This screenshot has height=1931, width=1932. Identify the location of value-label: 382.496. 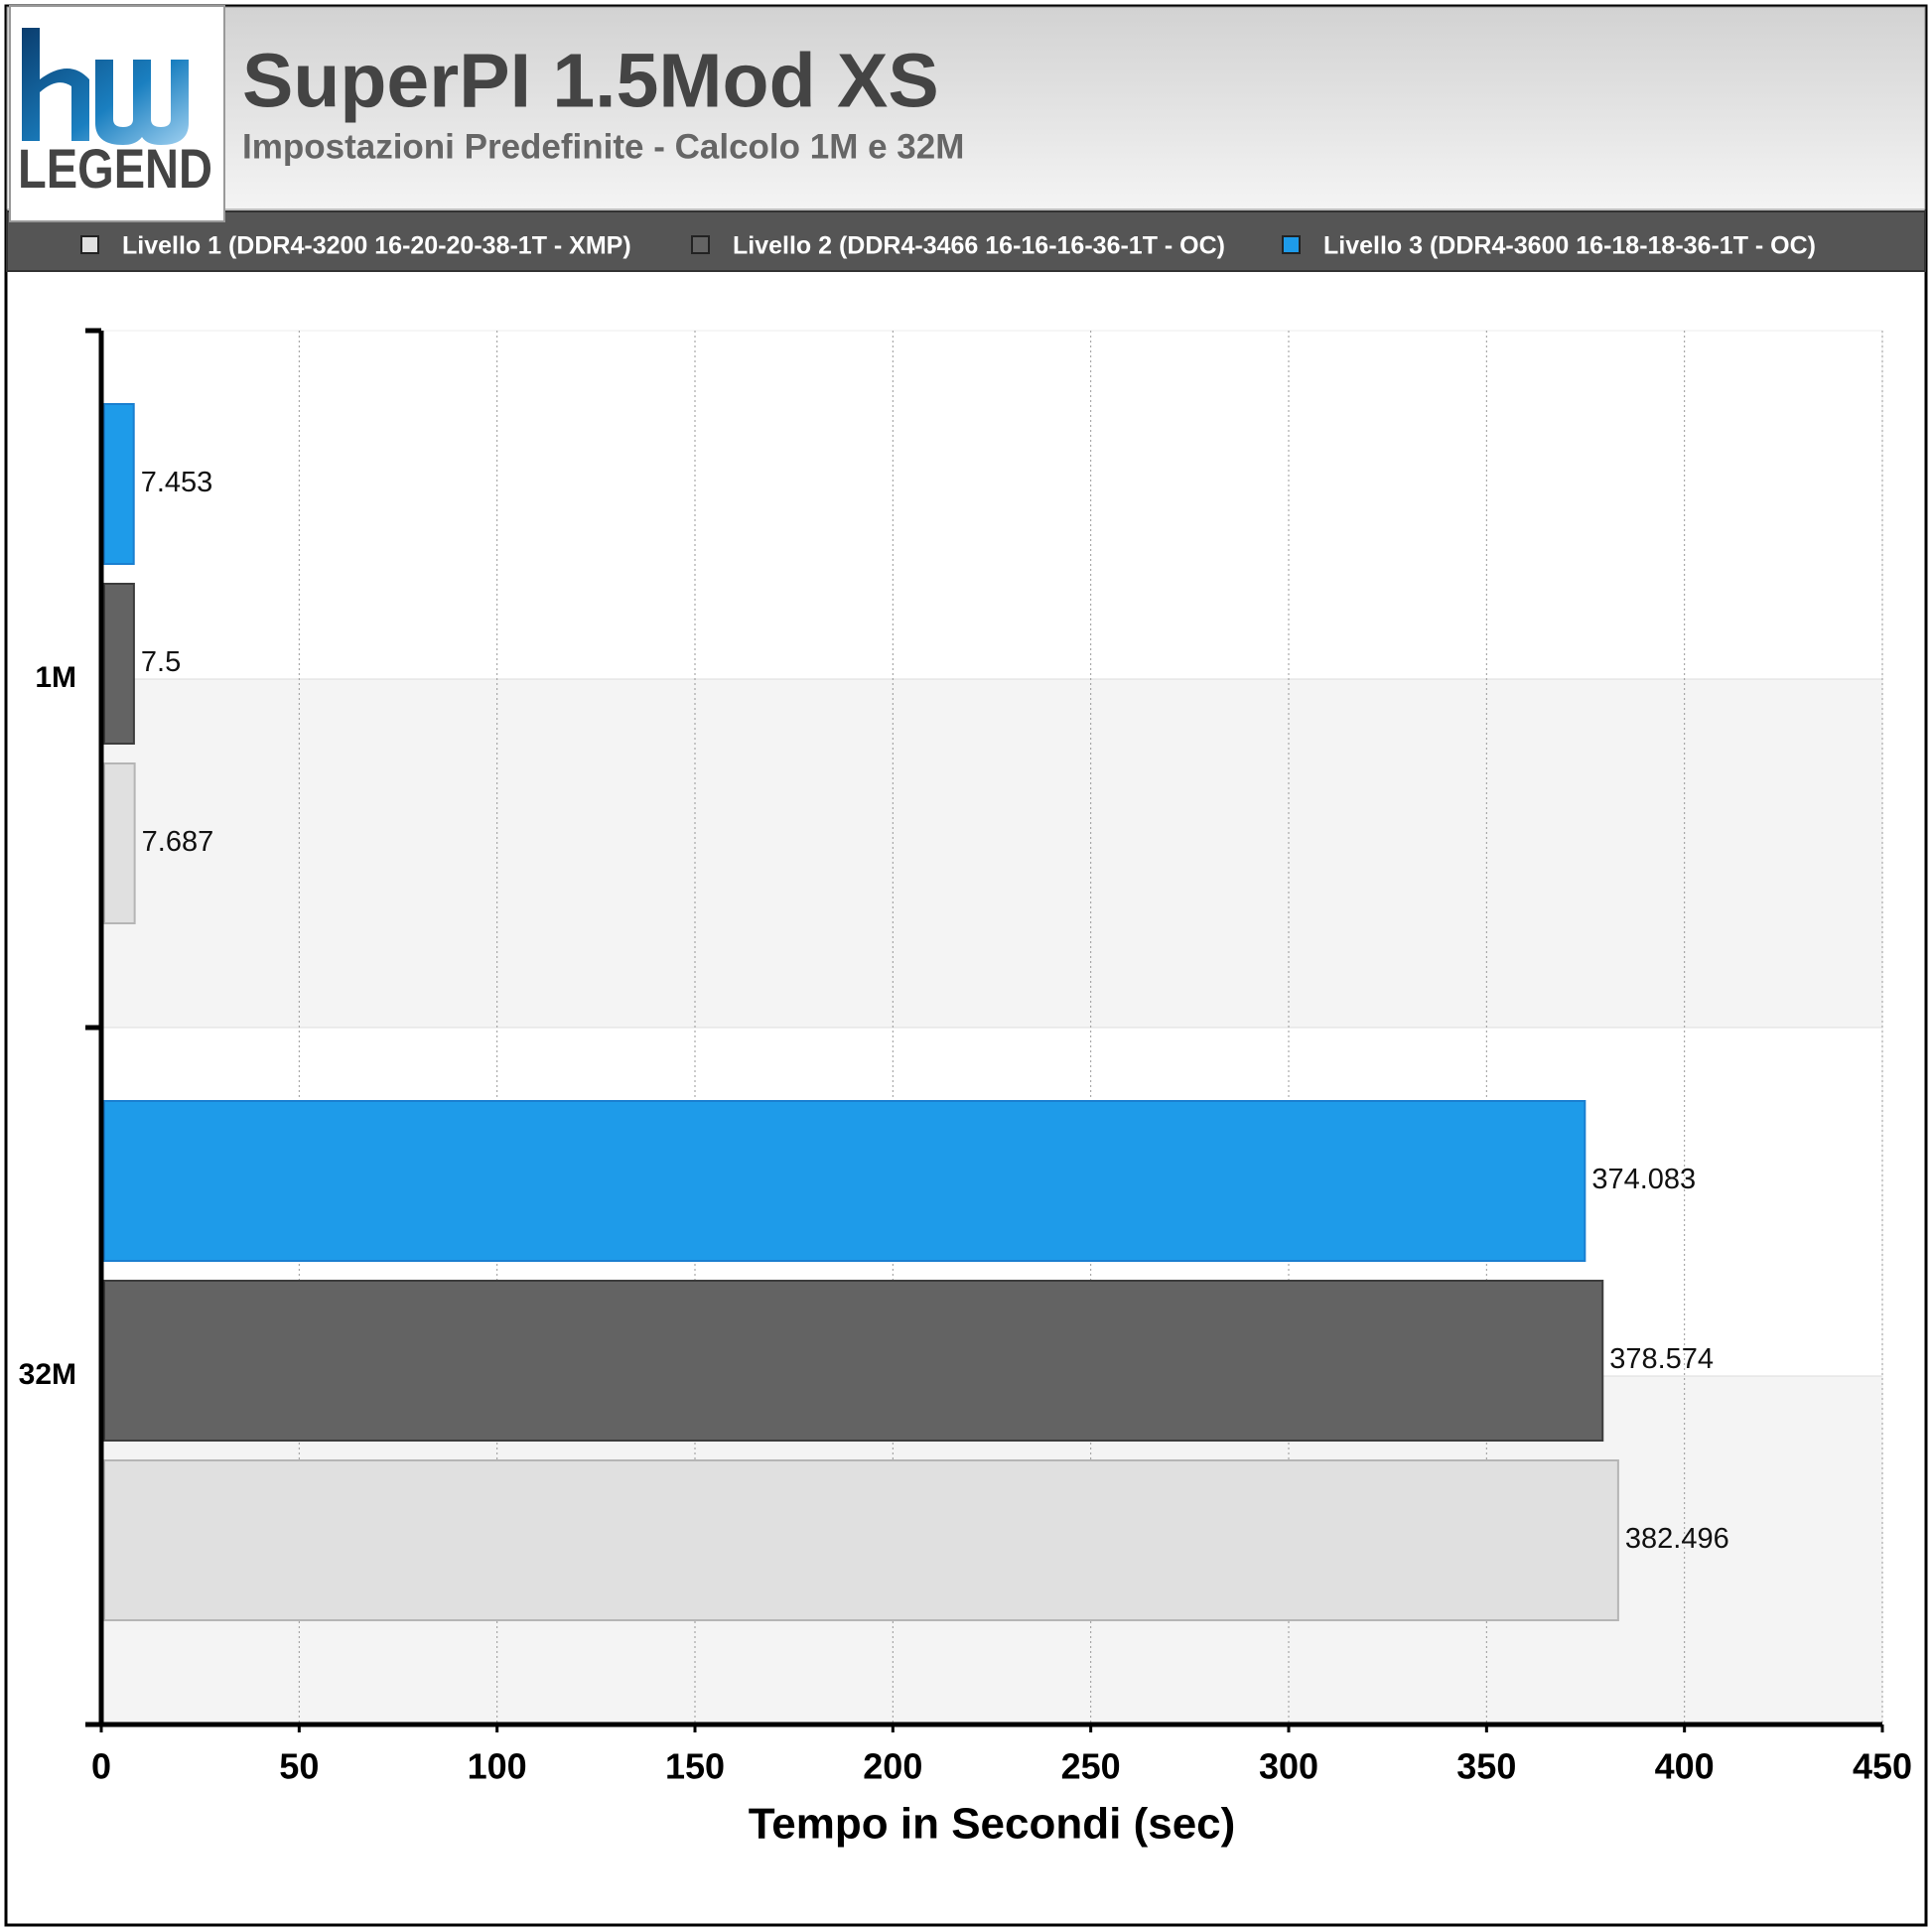
(1677, 1539).